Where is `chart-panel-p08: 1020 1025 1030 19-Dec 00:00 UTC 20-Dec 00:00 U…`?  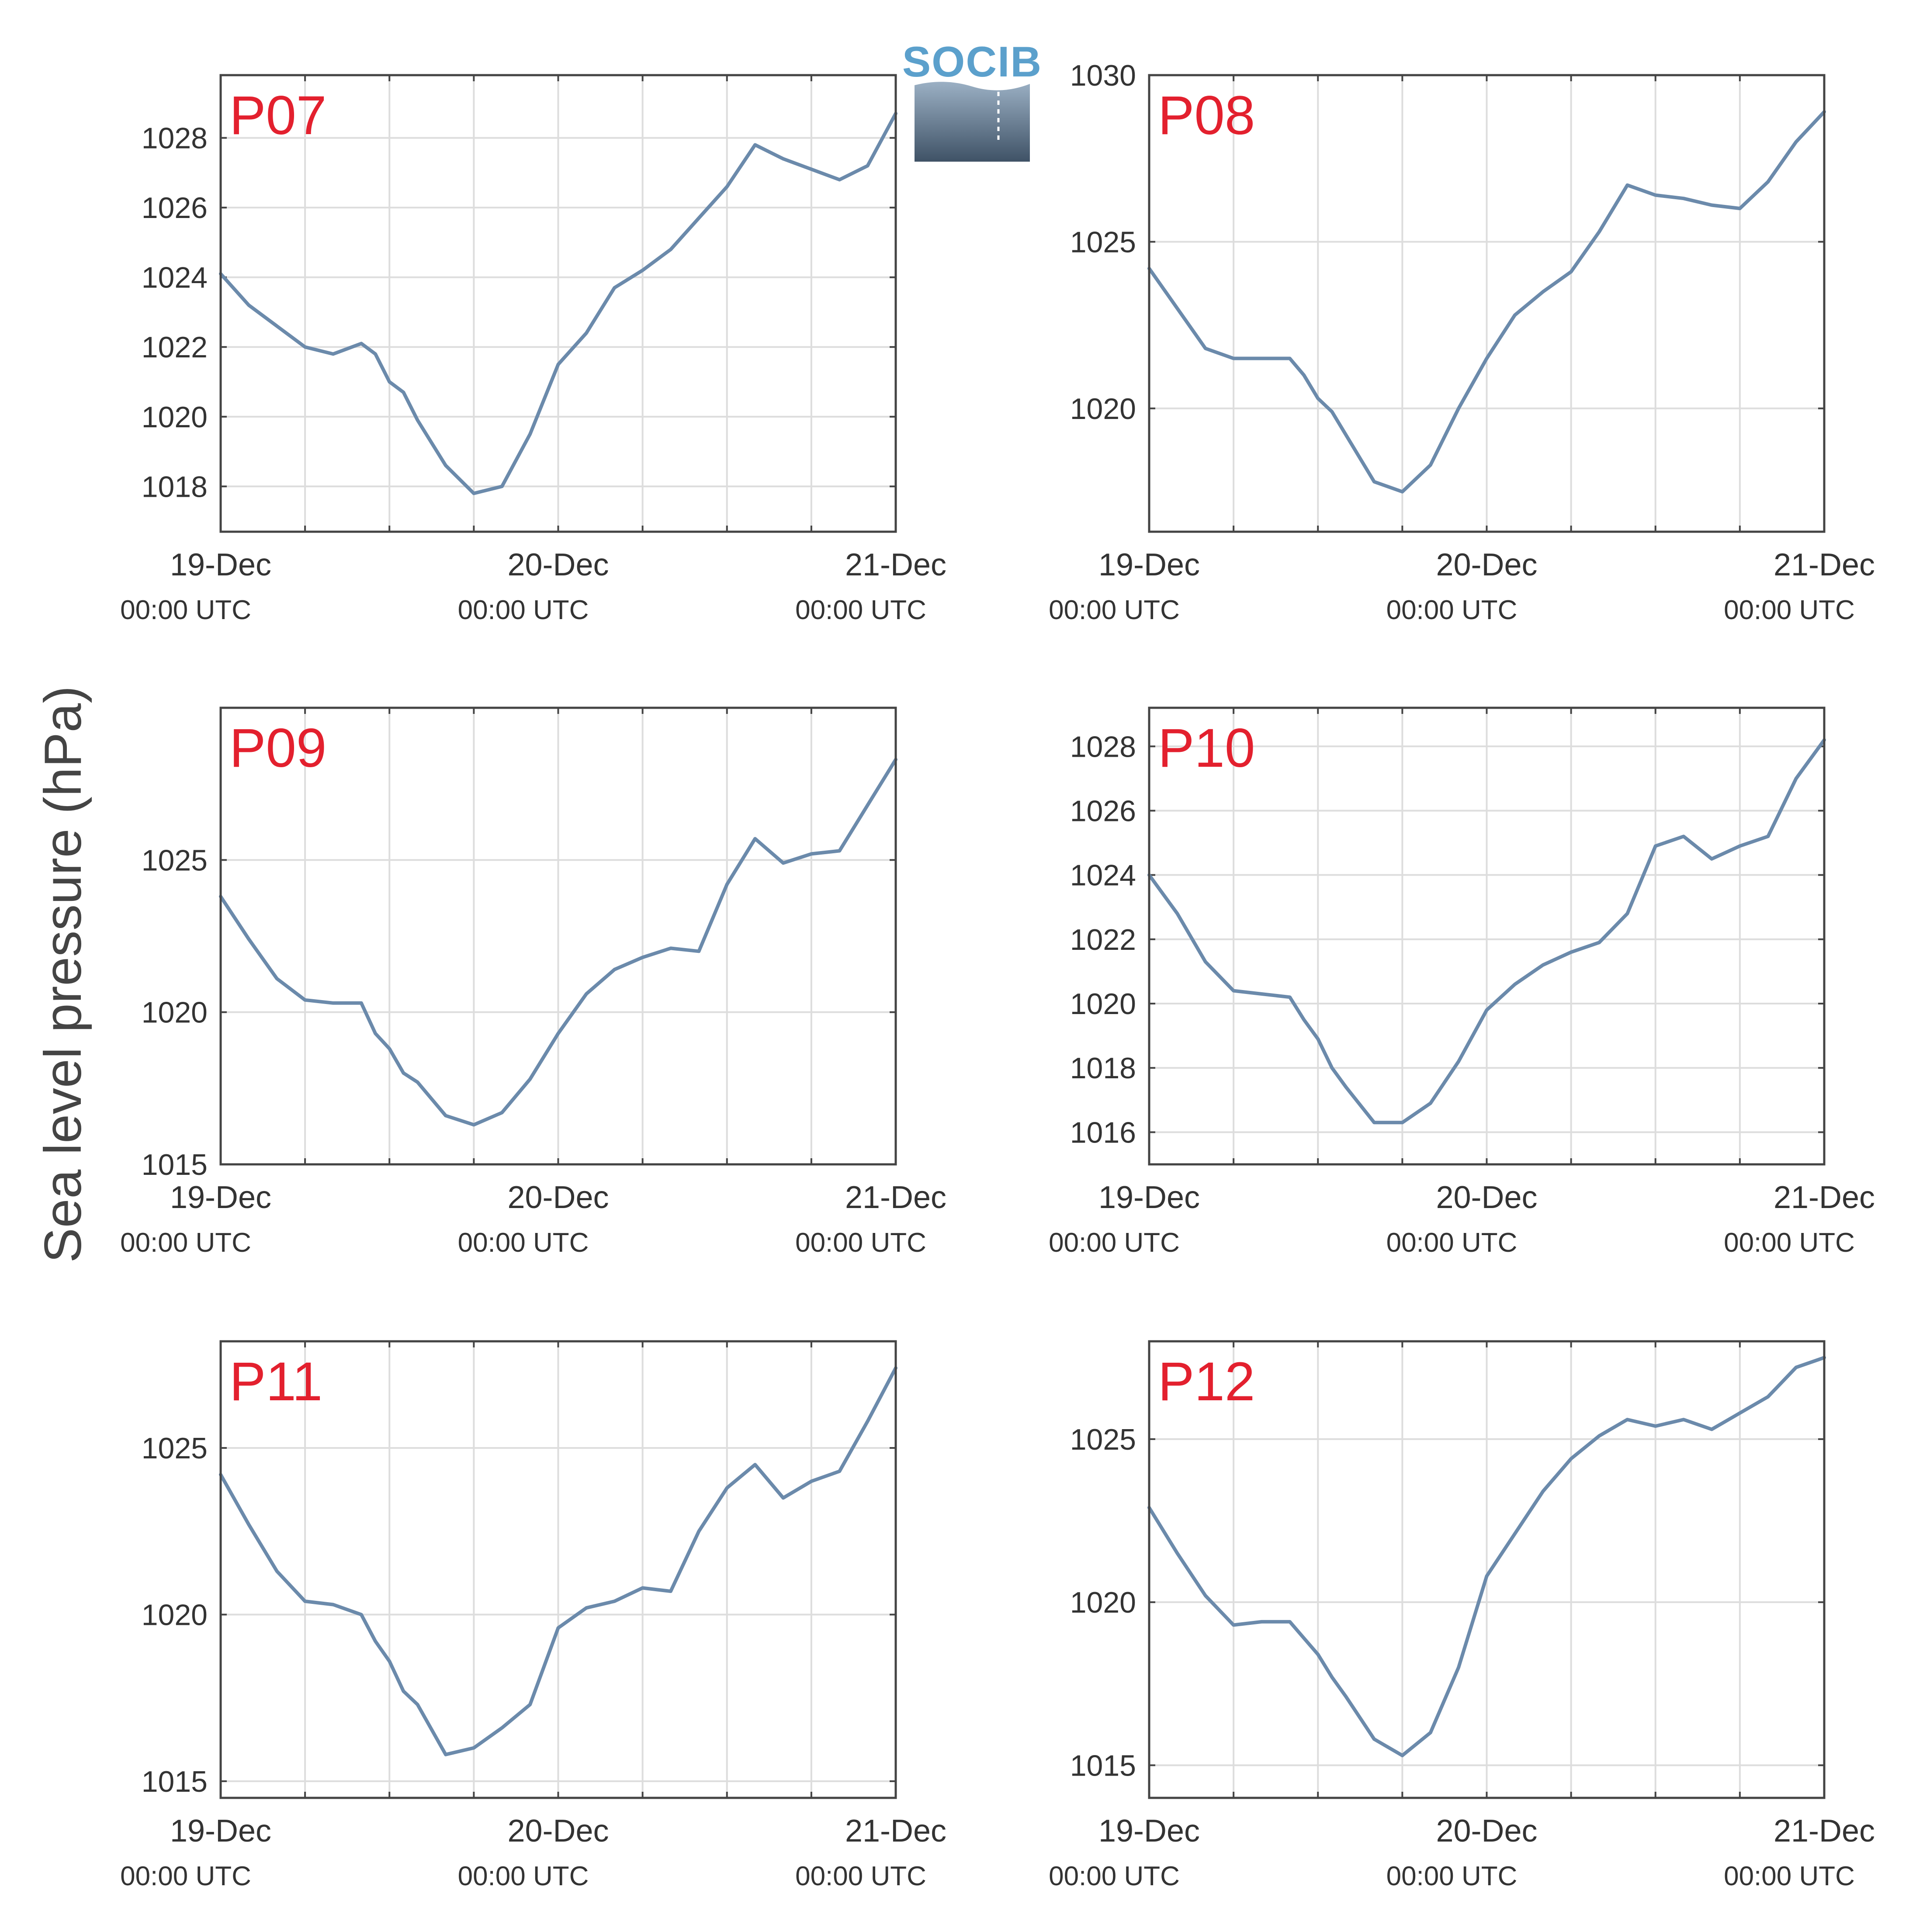 chart-panel-p08: 1020 1025 1030 19-Dec 00:00 UTC 20-Dec 00:00 U… is located at coordinates (1462, 342).